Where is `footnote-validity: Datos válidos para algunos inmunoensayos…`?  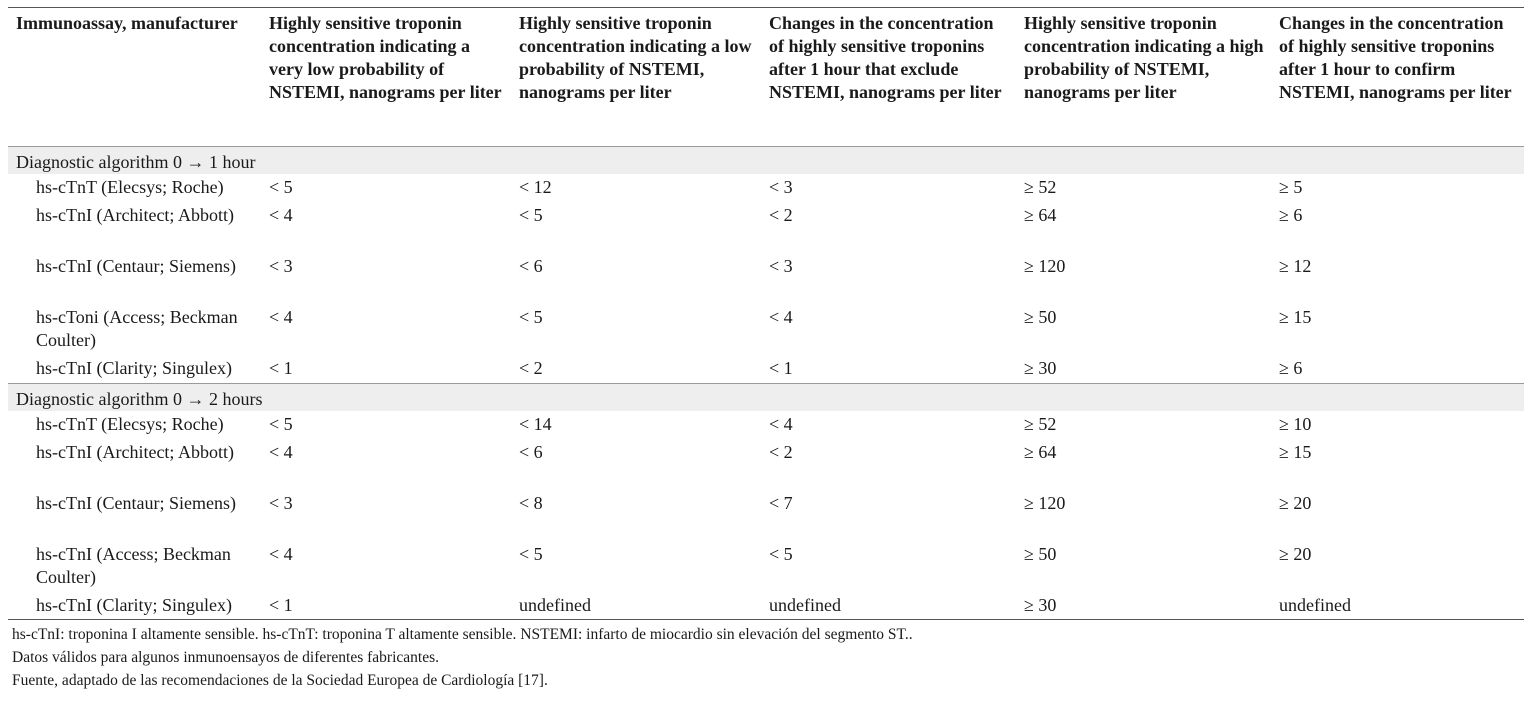
footnote-validity: Datos válidos para algunos inmunoensayos… is located at coordinates (225, 657).